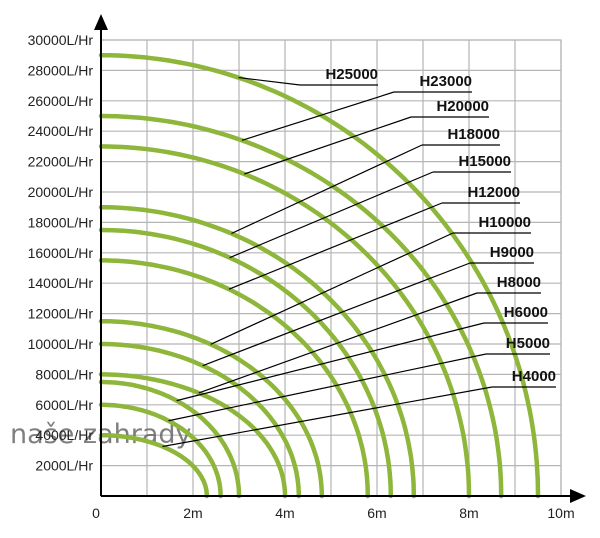  What do you see at coordinates (376, 513) in the screenshot?
I see `x-tick-label: 6m` at bounding box center [376, 513].